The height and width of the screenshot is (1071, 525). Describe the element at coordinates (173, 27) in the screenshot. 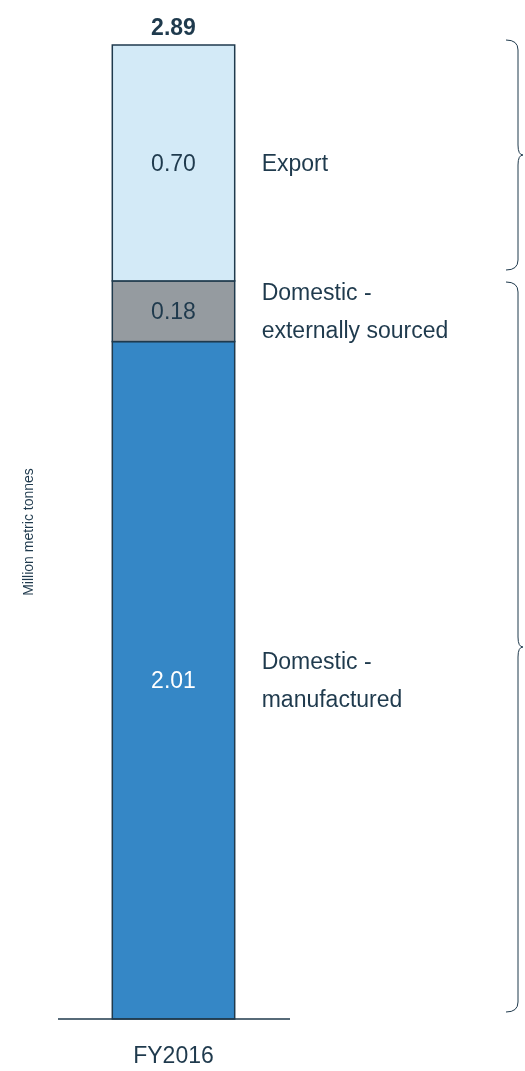

I see `total-label: 2.89` at that location.